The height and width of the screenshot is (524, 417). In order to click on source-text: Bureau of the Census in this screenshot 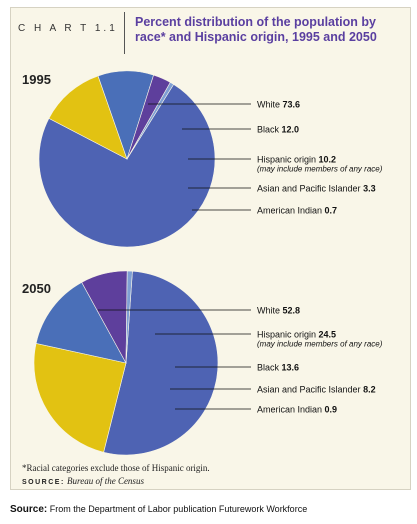, I will do `click(105, 481)`.